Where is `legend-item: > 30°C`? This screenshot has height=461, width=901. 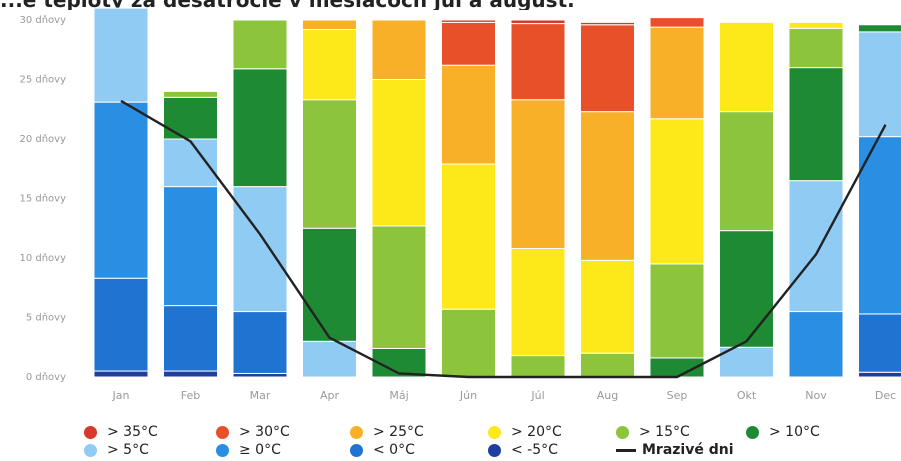
legend-item: > 30°C is located at coordinates (253, 432).